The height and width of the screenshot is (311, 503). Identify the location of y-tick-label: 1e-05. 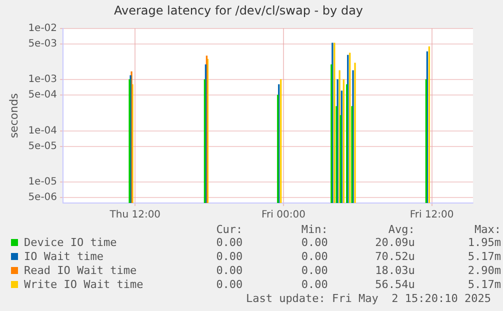
(43, 182).